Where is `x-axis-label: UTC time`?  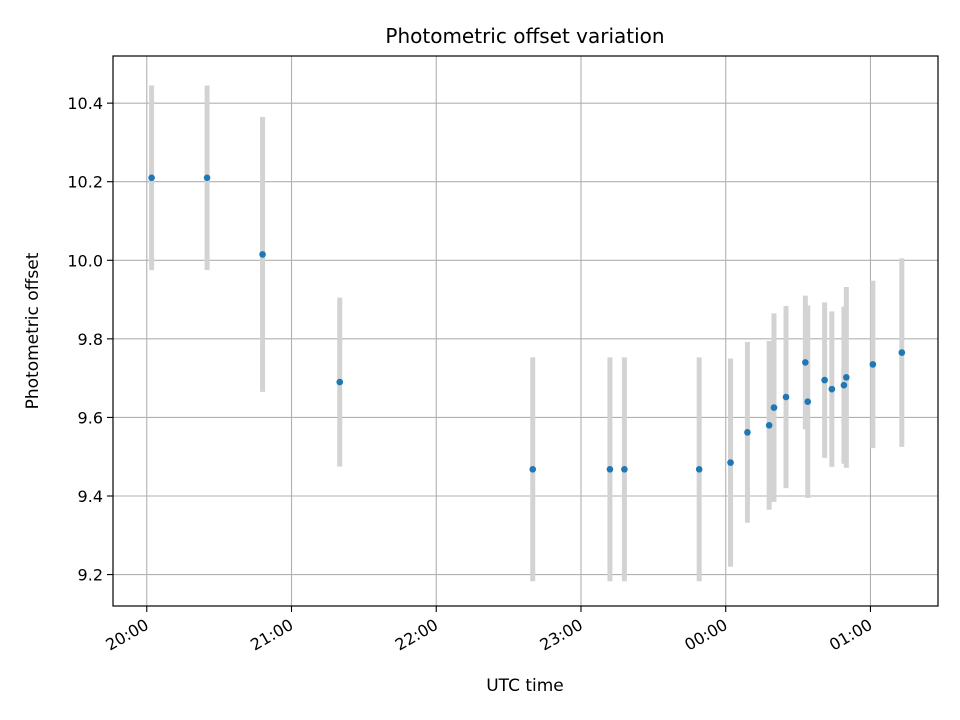 x-axis-label: UTC time is located at coordinates (525, 686).